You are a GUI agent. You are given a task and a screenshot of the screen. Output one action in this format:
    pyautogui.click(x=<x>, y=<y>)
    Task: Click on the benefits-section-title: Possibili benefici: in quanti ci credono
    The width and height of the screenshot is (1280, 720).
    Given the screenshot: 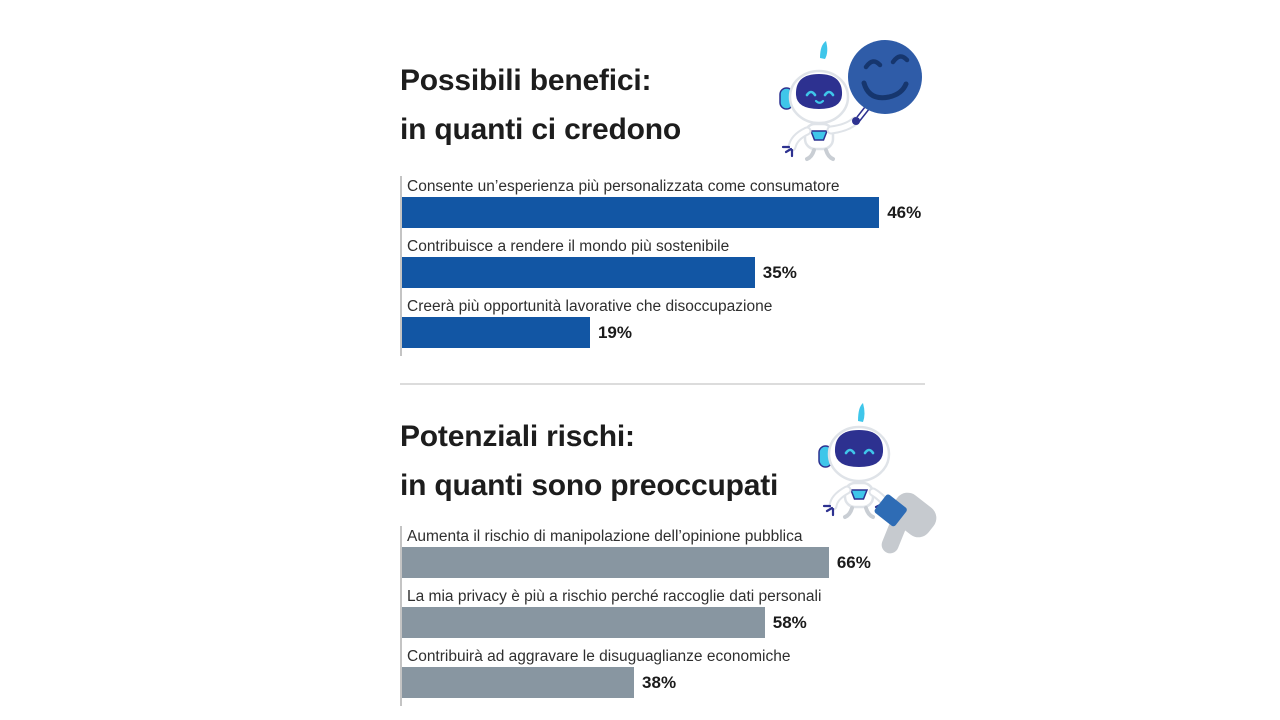 What is the action you would take?
    pyautogui.click(x=610, y=105)
    